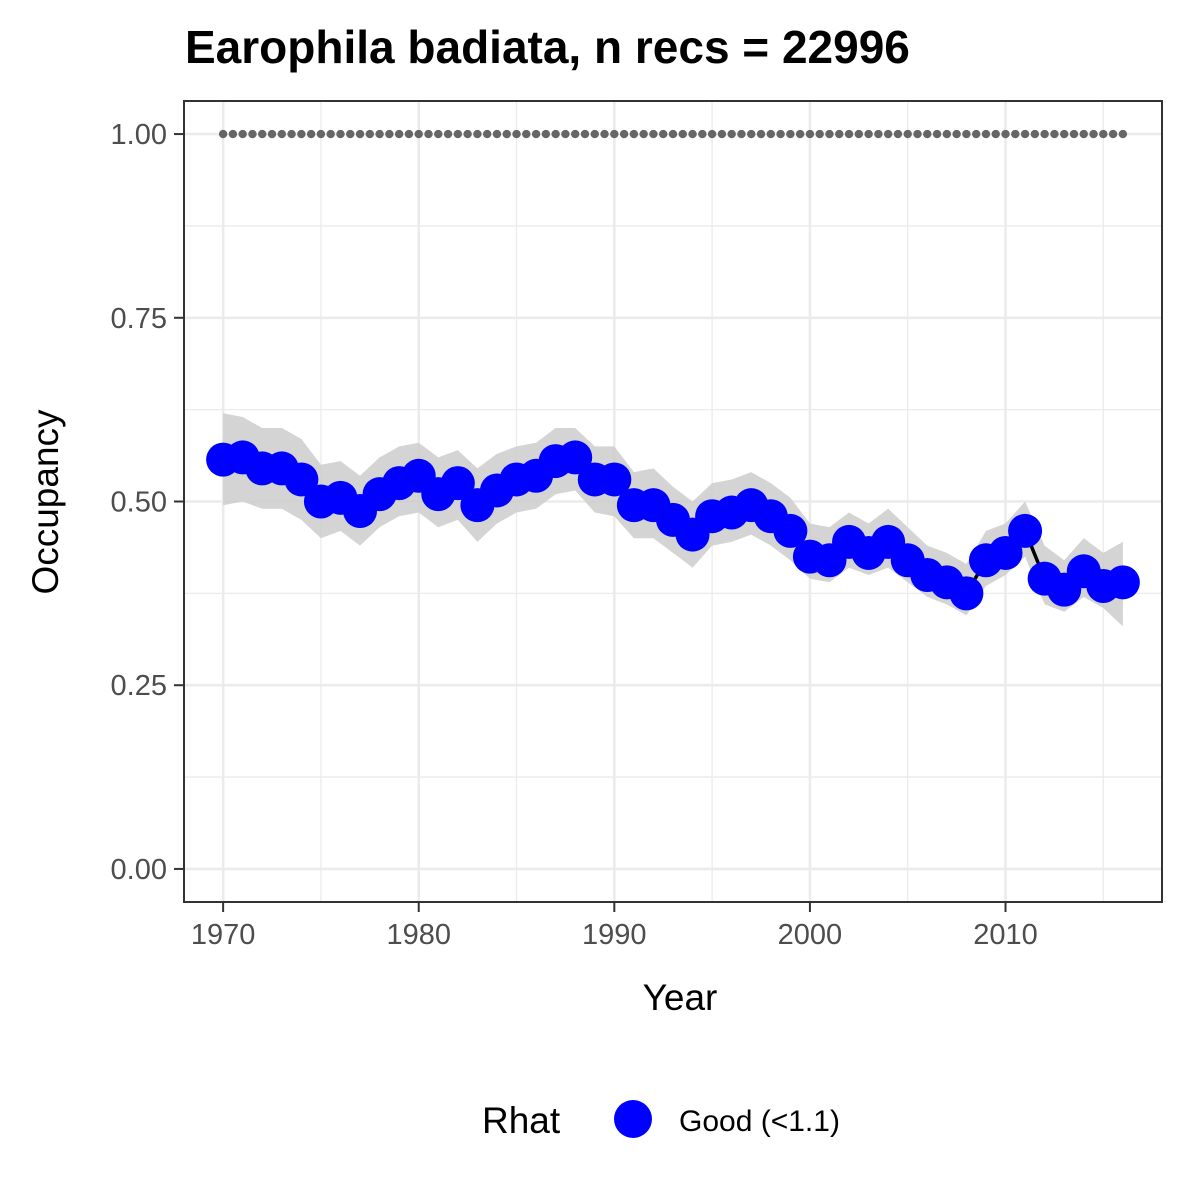 This screenshot has height=1200, width=1200. Describe the element at coordinates (810, 935) in the screenshot. I see `x-tick-label: 2000` at that location.